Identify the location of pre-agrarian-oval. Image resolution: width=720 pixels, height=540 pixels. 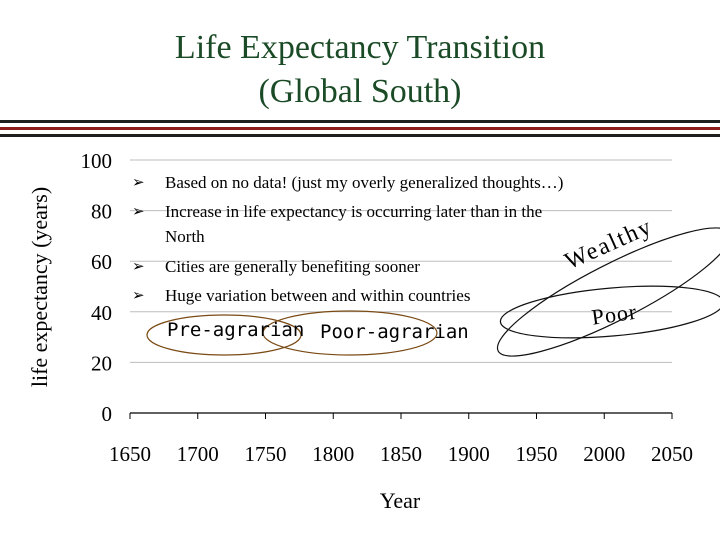
(224, 335).